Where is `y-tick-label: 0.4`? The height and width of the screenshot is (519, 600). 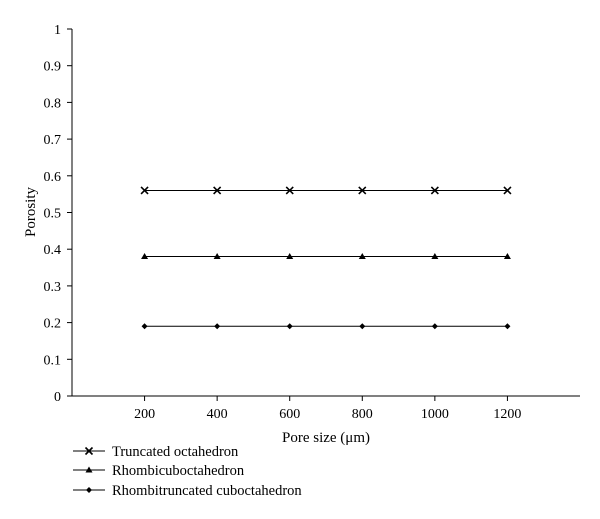 y-tick-label: 0.4 is located at coordinates (53, 250).